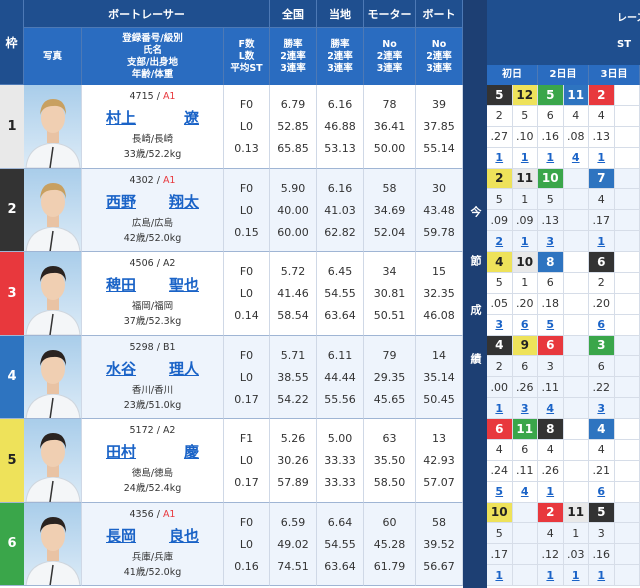  Describe the element at coordinates (152, 535) in the screenshot. I see `racer-name-link: 長岡 良也` at that location.